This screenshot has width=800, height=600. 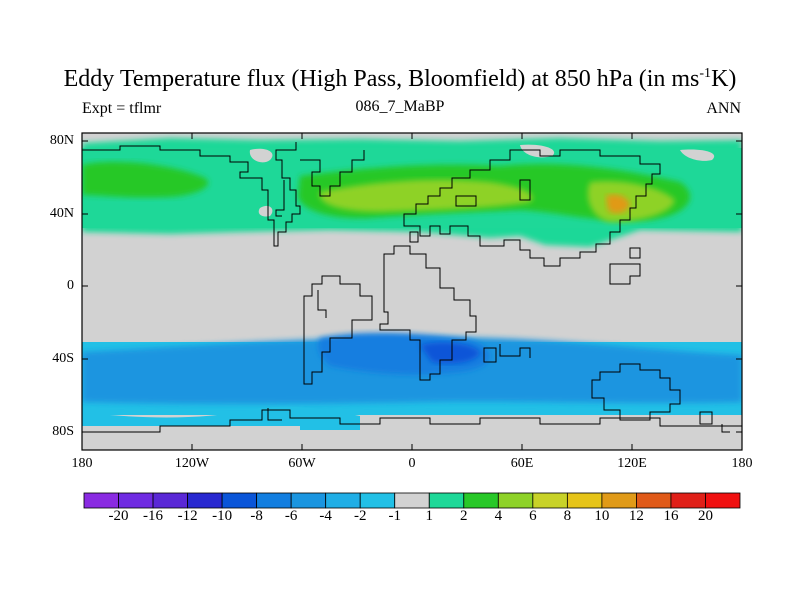 I want to click on colorbar-label: -20, so click(x=118, y=516).